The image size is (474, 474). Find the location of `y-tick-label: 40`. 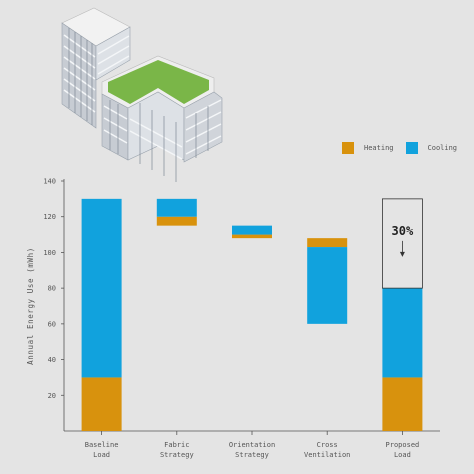

y-tick-label: 40 is located at coordinates (52, 360).